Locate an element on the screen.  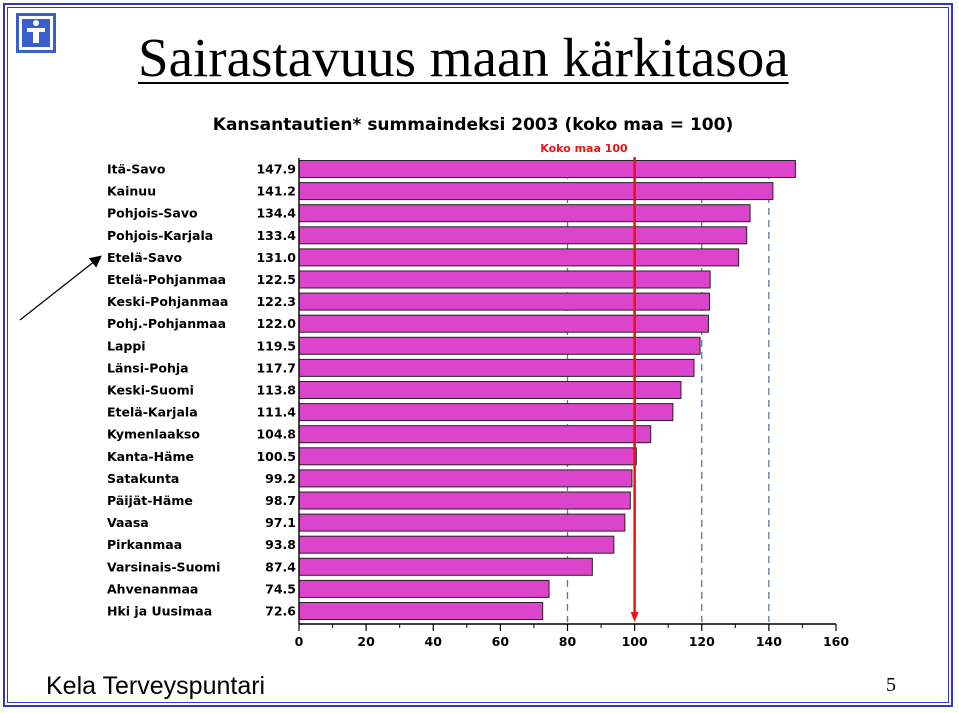
category-label: Kymenlaakso is located at coordinates (153, 434).